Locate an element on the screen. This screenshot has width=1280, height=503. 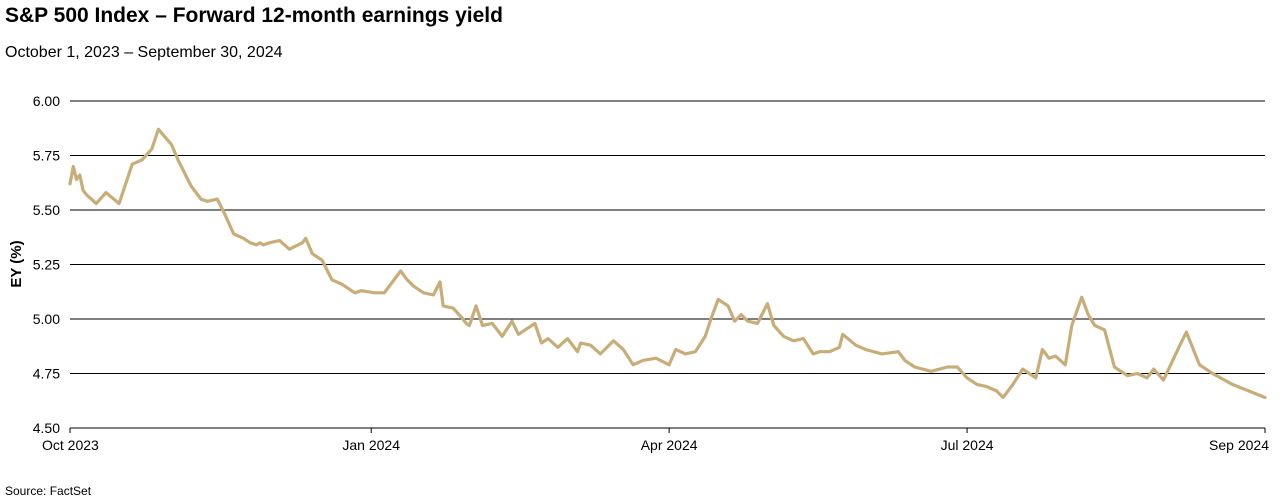
y-tick-label: 5.25 is located at coordinates (46, 265).